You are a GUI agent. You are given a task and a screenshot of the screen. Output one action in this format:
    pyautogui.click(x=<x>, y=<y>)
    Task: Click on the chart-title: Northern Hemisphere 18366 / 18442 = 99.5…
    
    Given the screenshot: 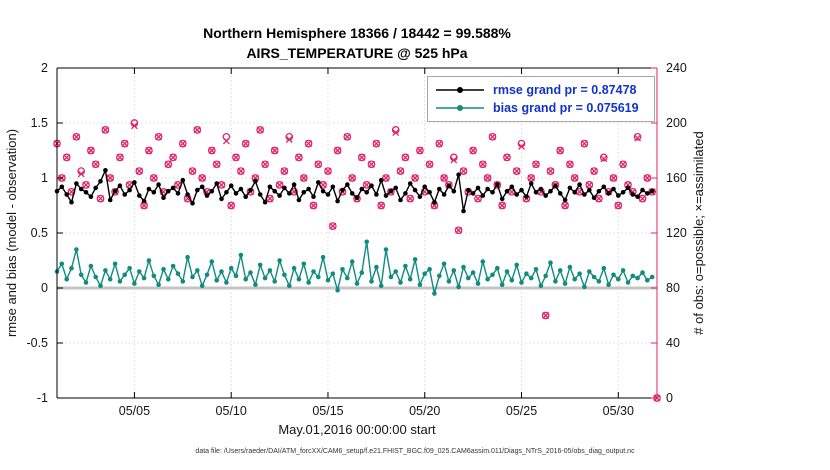 What is the action you would take?
    pyautogui.click(x=357, y=33)
    